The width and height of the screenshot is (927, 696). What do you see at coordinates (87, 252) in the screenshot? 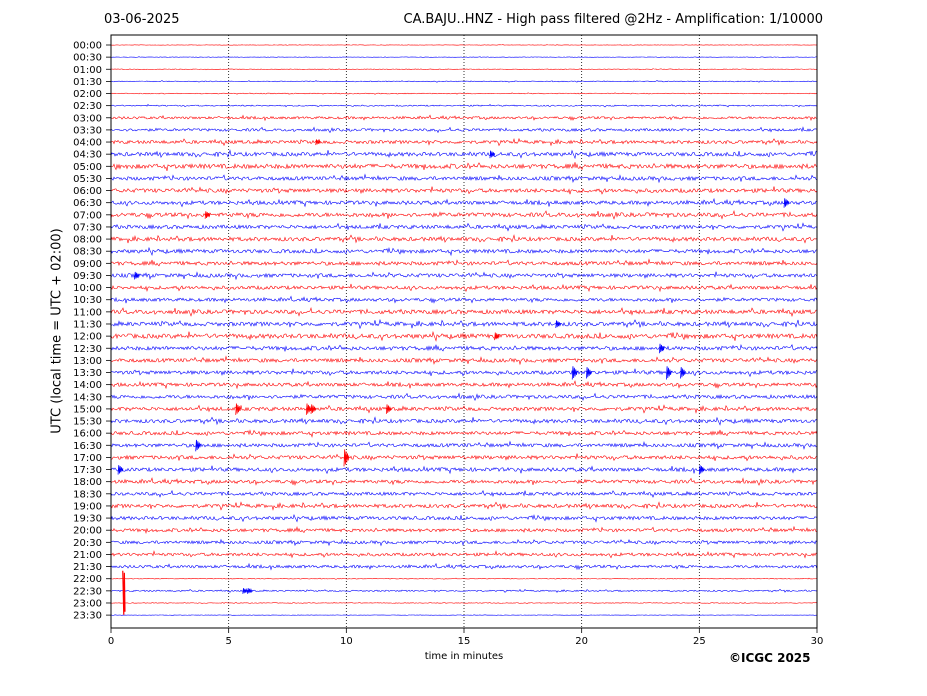
I see `row-label-17: 08:30` at bounding box center [87, 252].